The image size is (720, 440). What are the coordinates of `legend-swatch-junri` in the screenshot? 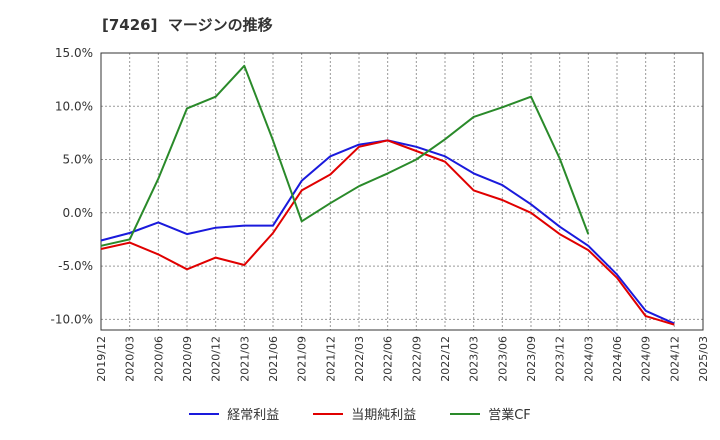 It's located at (328, 413).